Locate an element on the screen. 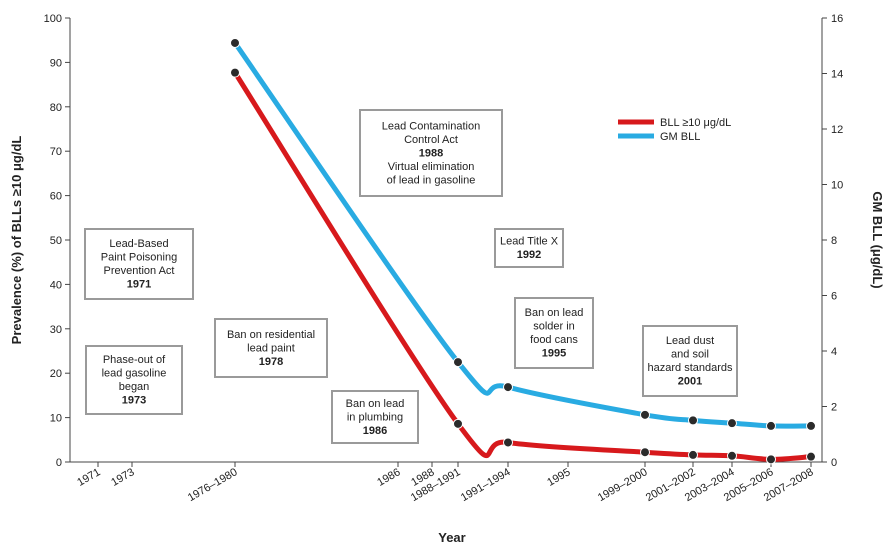 The image size is (889, 548). x-tick-label: 1991–1994 is located at coordinates (486, 485).